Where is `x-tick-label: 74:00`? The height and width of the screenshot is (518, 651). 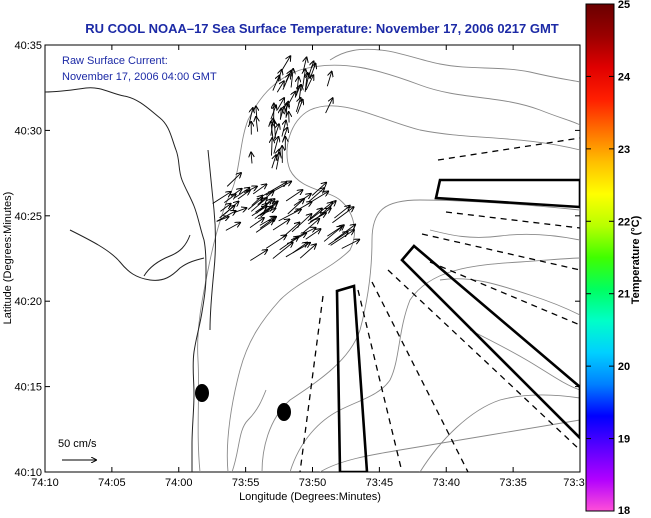 x-tick-label: 74:00 is located at coordinates (179, 483).